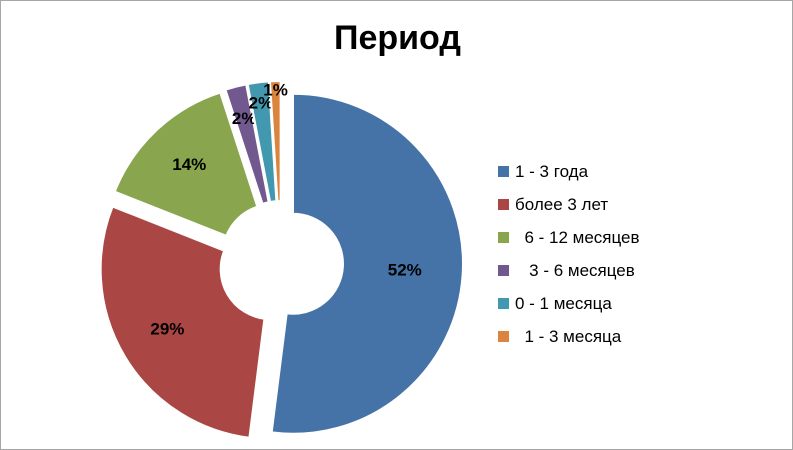  I want to click on legend-label: более 3 лет, so click(562, 204).